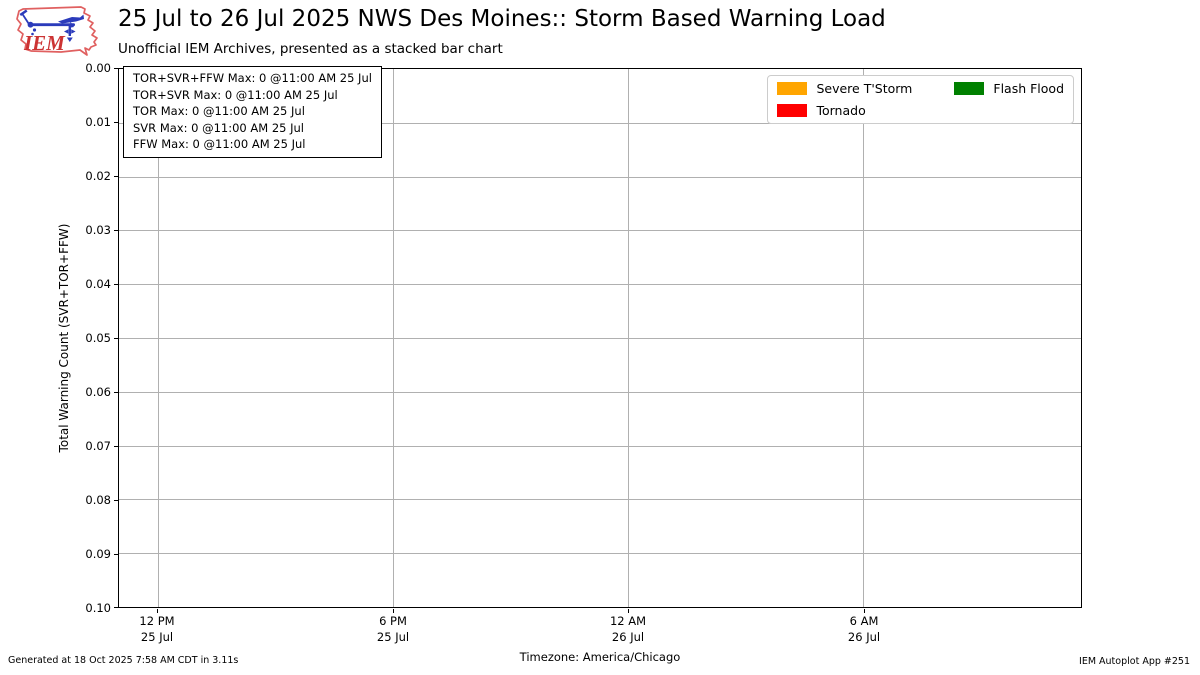 The height and width of the screenshot is (675, 1200). I want to click on x-tick-time: 12 PM, so click(157, 621).